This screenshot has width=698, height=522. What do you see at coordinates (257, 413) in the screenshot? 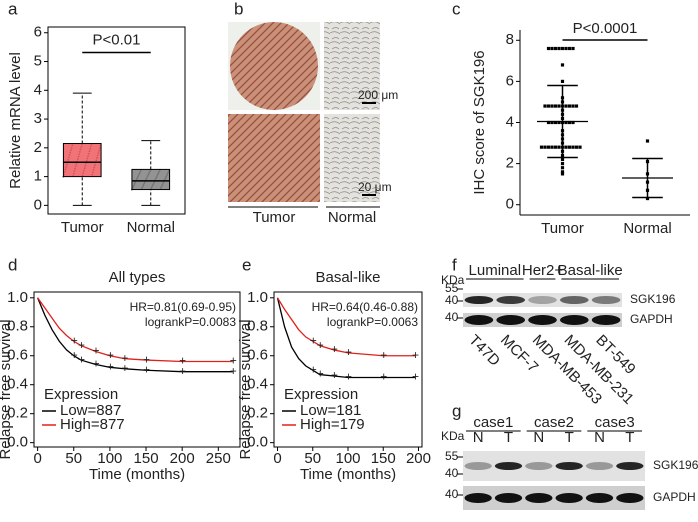
I see `y-tick-label: 0.2` at bounding box center [257, 413].